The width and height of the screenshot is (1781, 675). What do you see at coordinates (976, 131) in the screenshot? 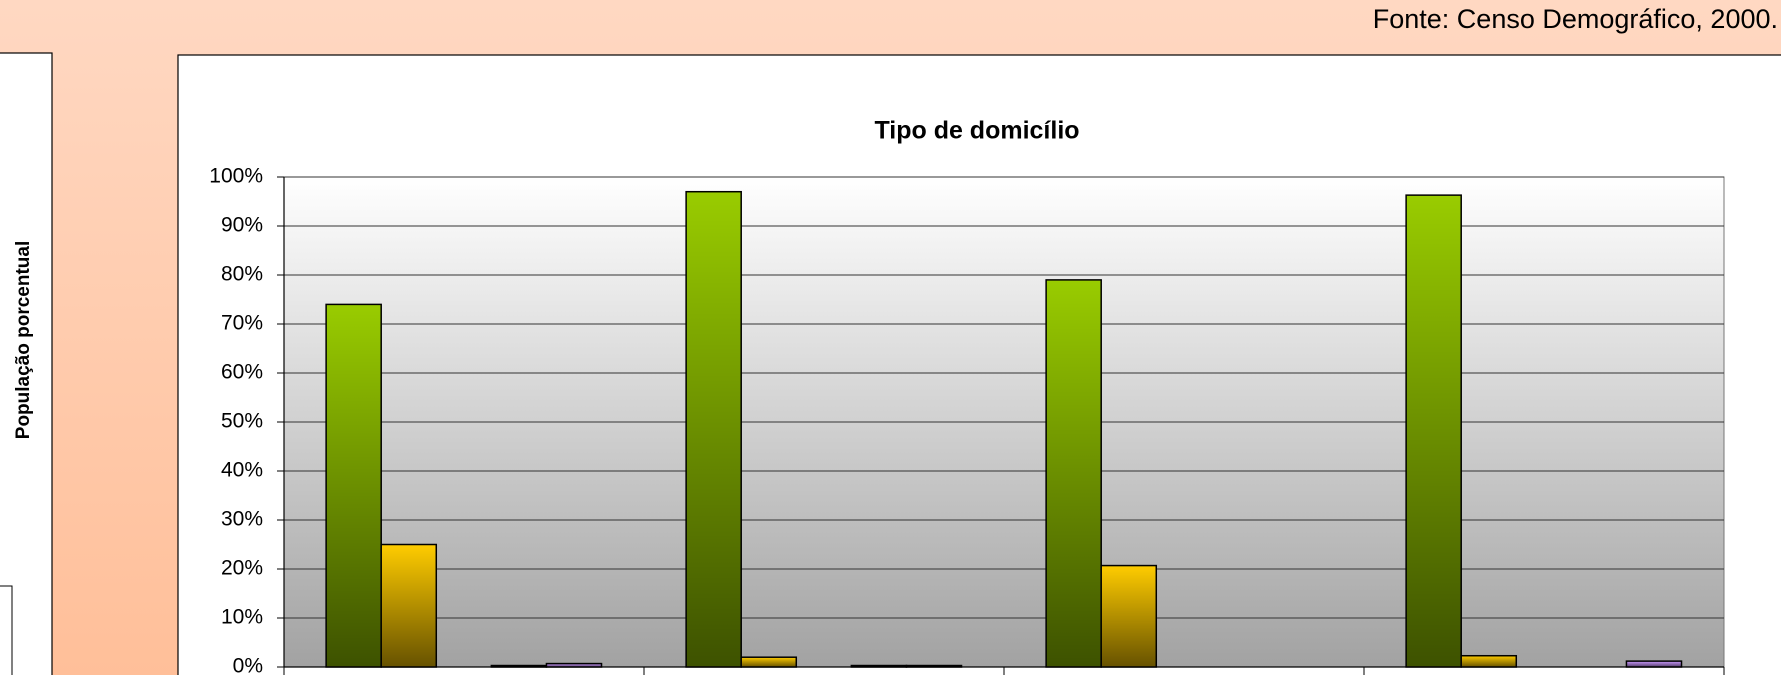
I see `chart-title: Tipo de domicílio` at bounding box center [976, 131].